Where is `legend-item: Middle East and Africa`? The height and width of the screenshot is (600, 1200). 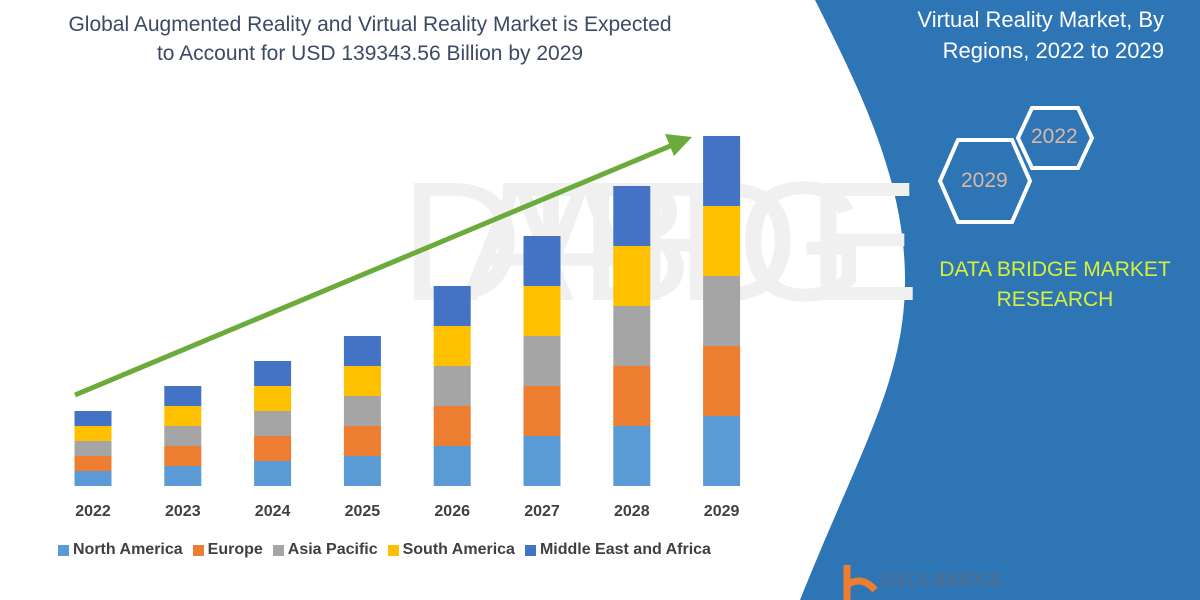 legend-item: Middle East and Africa is located at coordinates (617, 550).